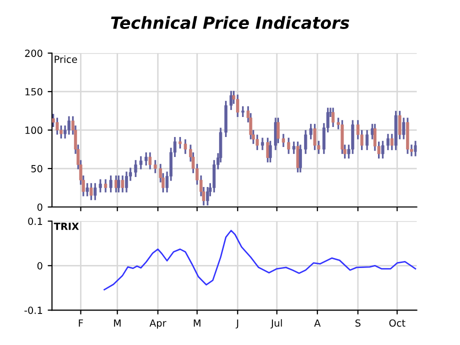 The height and width of the screenshot is (345, 460). What do you see at coordinates (33, 92) in the screenshot?
I see `y-tick-label: 150` at bounding box center [33, 92].